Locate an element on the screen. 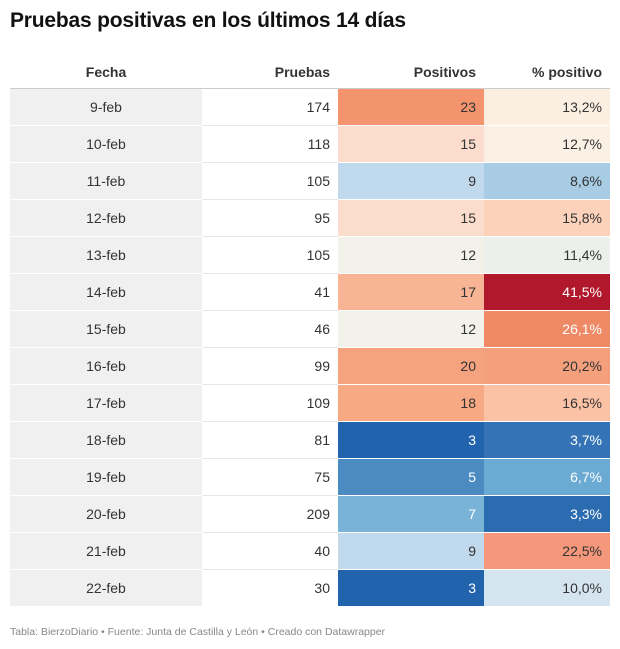  table-row: 17-feb 109 18 16,5% is located at coordinates (310, 403).